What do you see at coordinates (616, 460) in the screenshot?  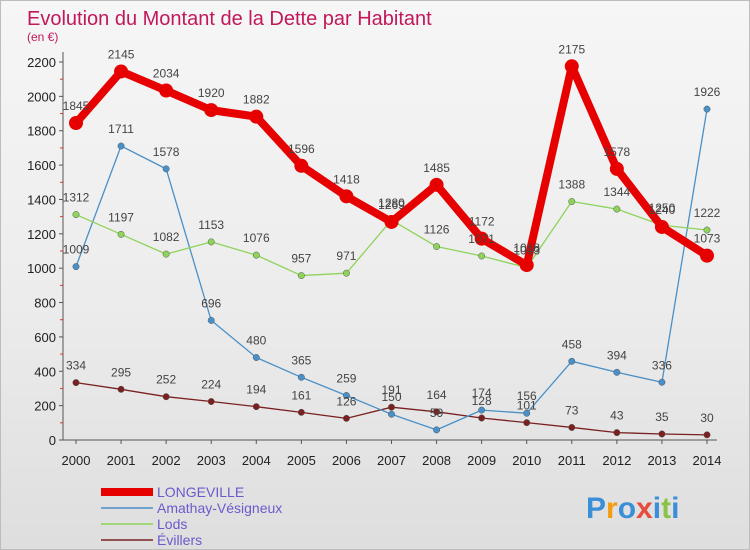 I see `x-tick-label: 2012` at bounding box center [616, 460].